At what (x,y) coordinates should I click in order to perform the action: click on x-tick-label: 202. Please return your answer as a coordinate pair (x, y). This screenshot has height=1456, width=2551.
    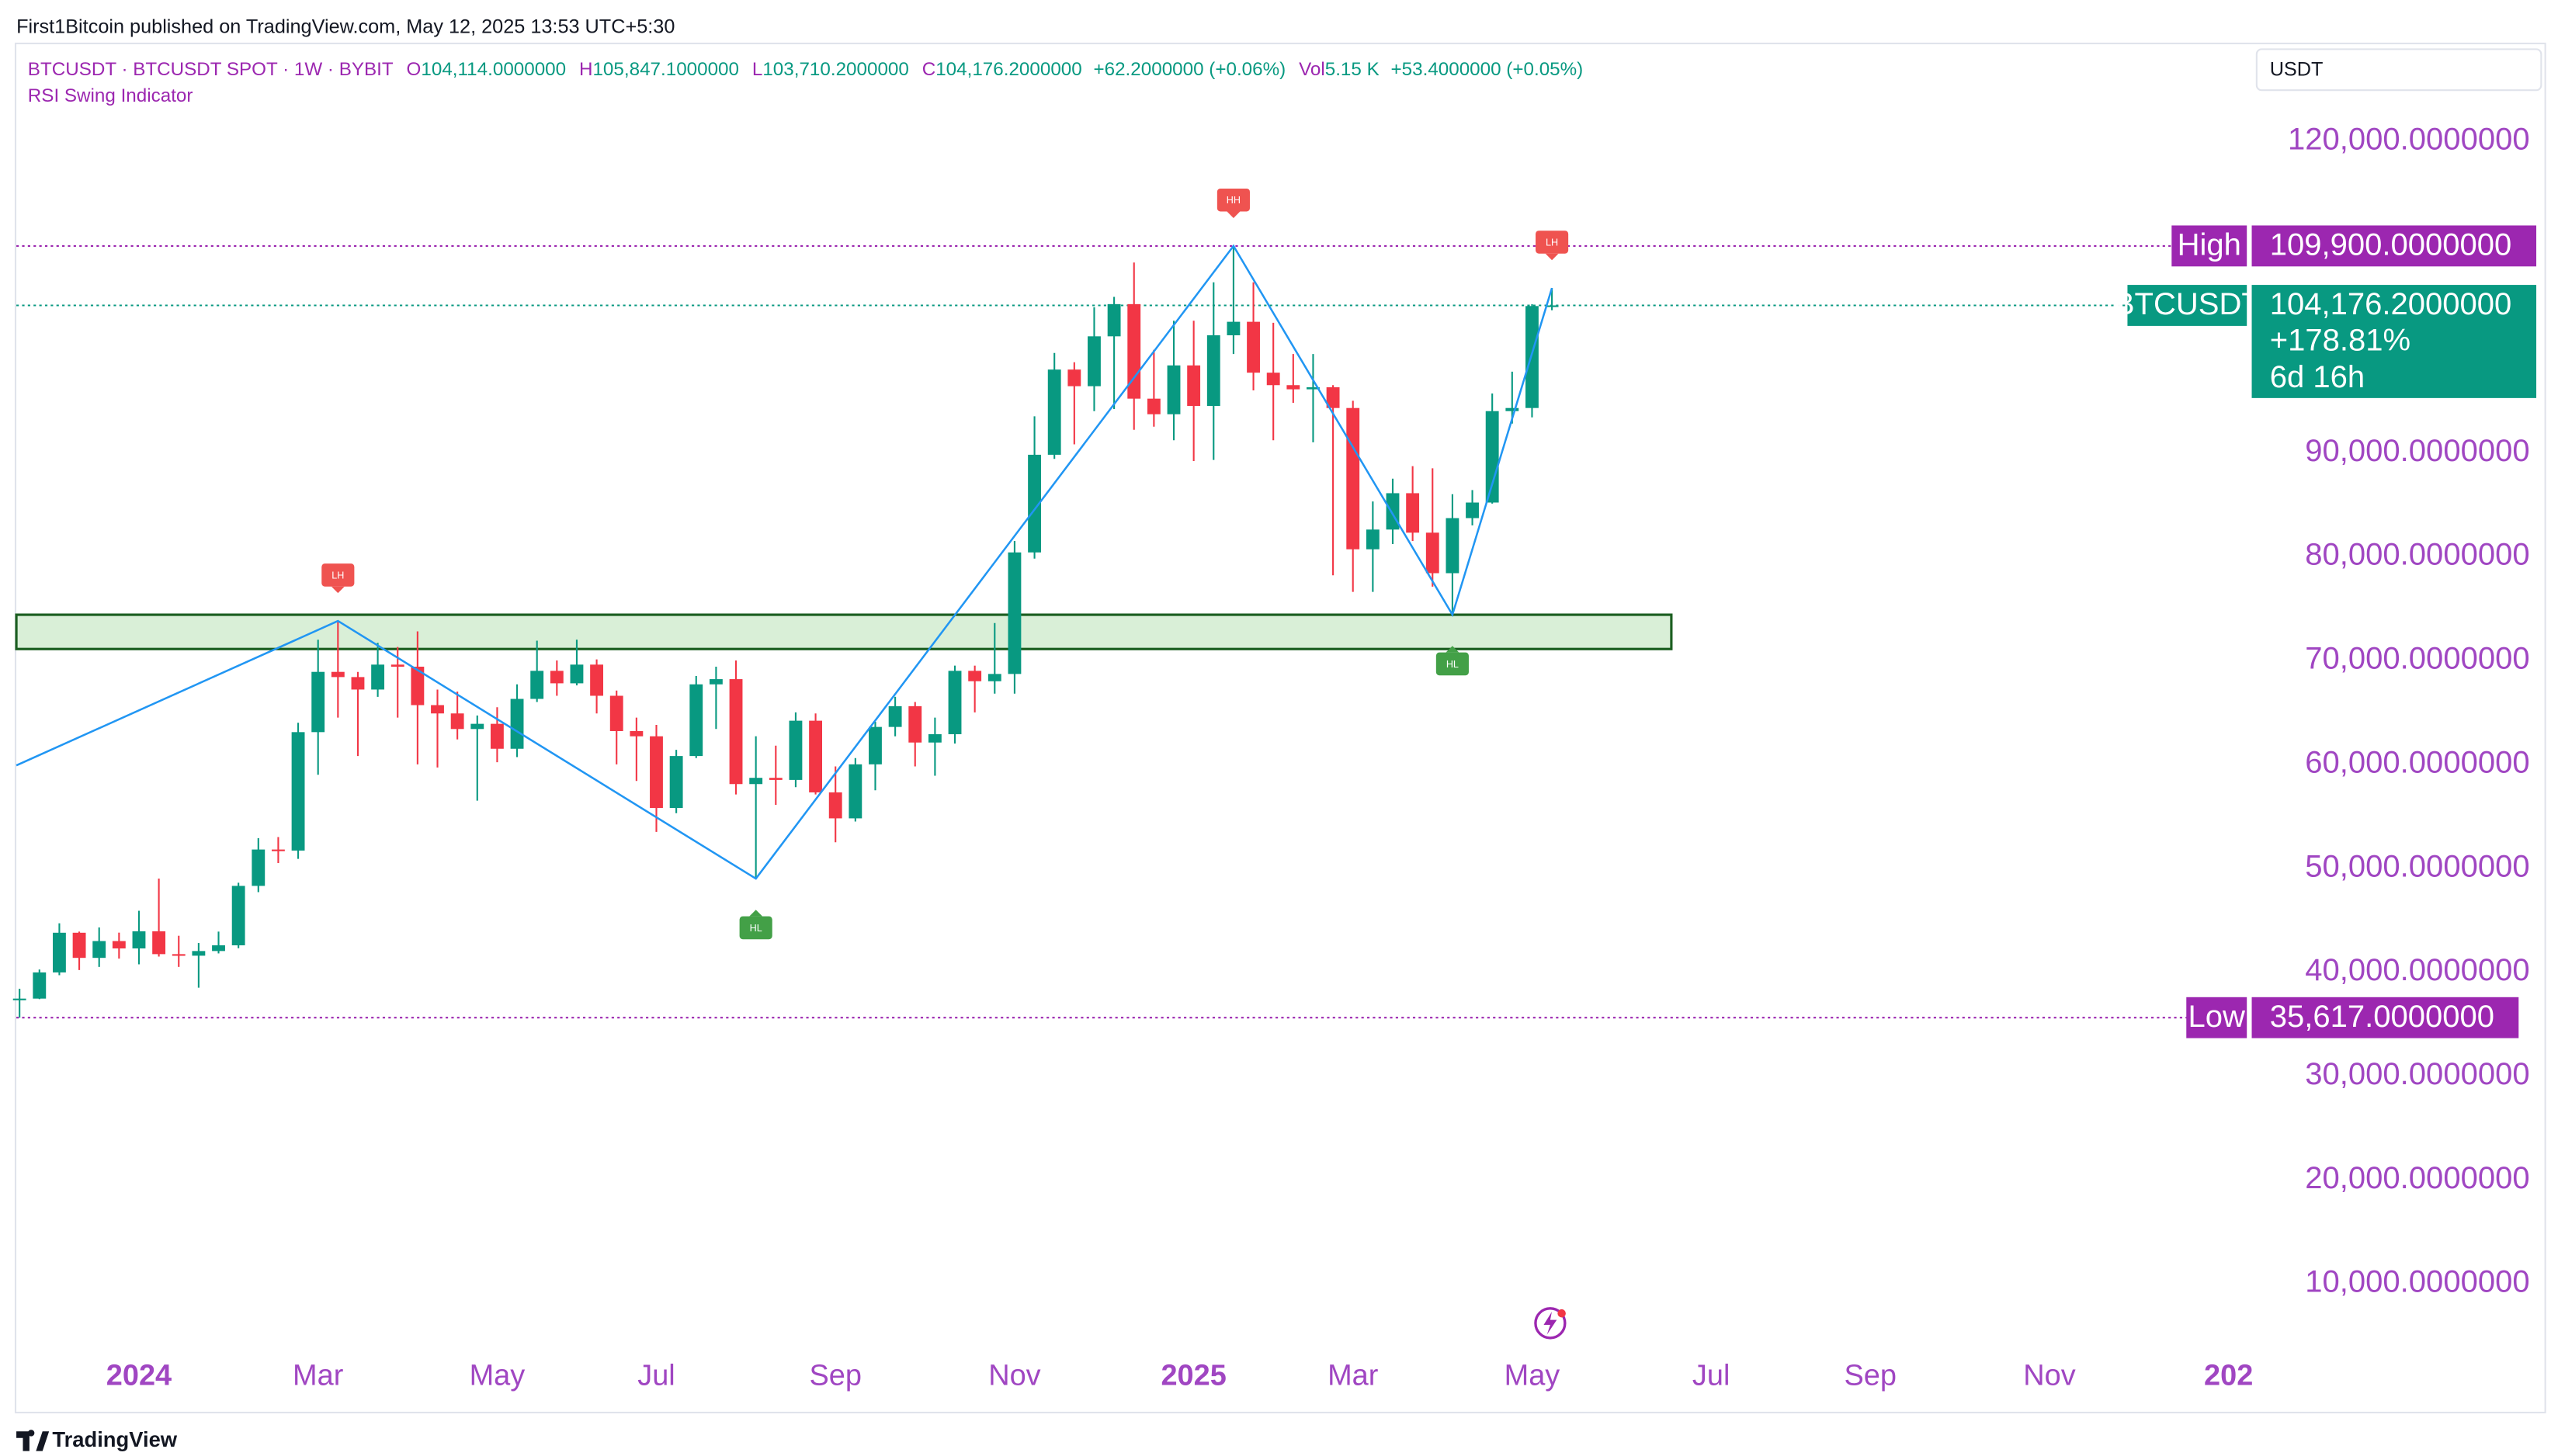
    Looking at the image, I should click on (2228, 1376).